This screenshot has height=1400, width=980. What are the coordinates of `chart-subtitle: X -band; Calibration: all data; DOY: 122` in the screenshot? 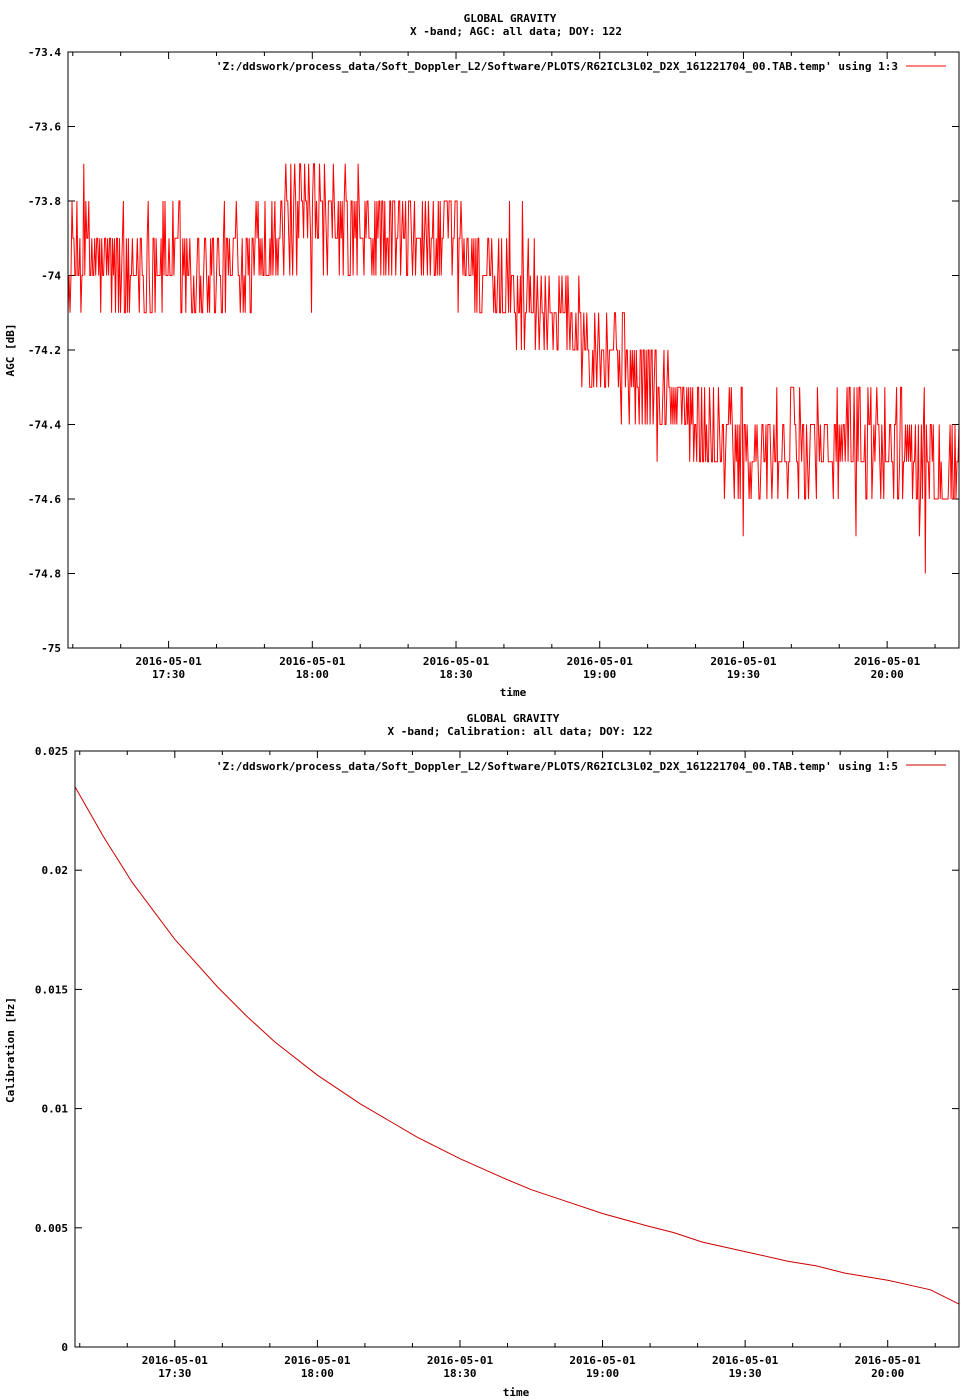 It's located at (520, 731).